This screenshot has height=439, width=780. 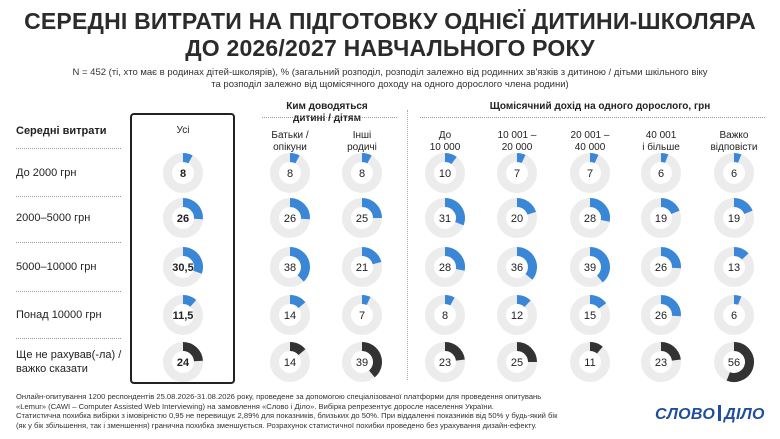 What do you see at coordinates (592, 117) in the screenshot?
I see `income-header-rule` at bounding box center [592, 117].